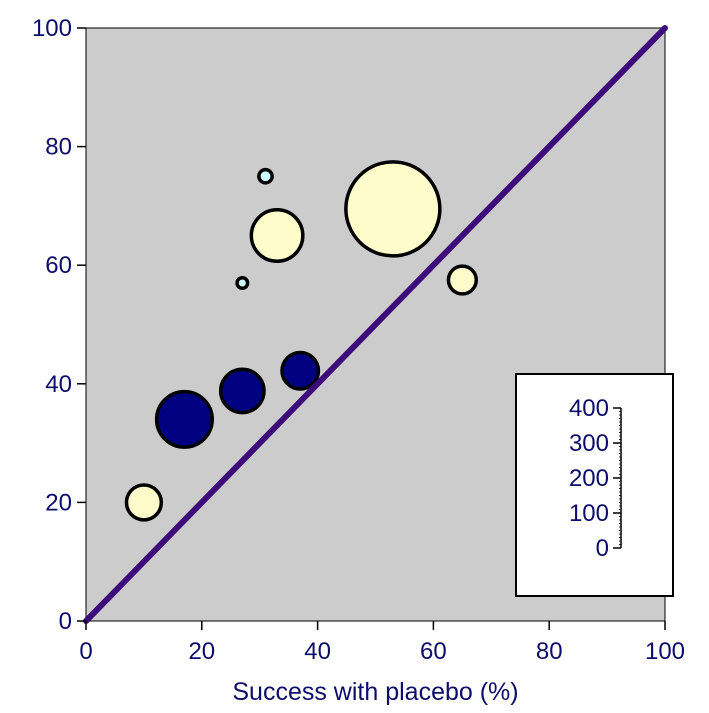 This screenshot has width=709, height=713. I want to click on y-tick-label: 100, so click(52, 28).